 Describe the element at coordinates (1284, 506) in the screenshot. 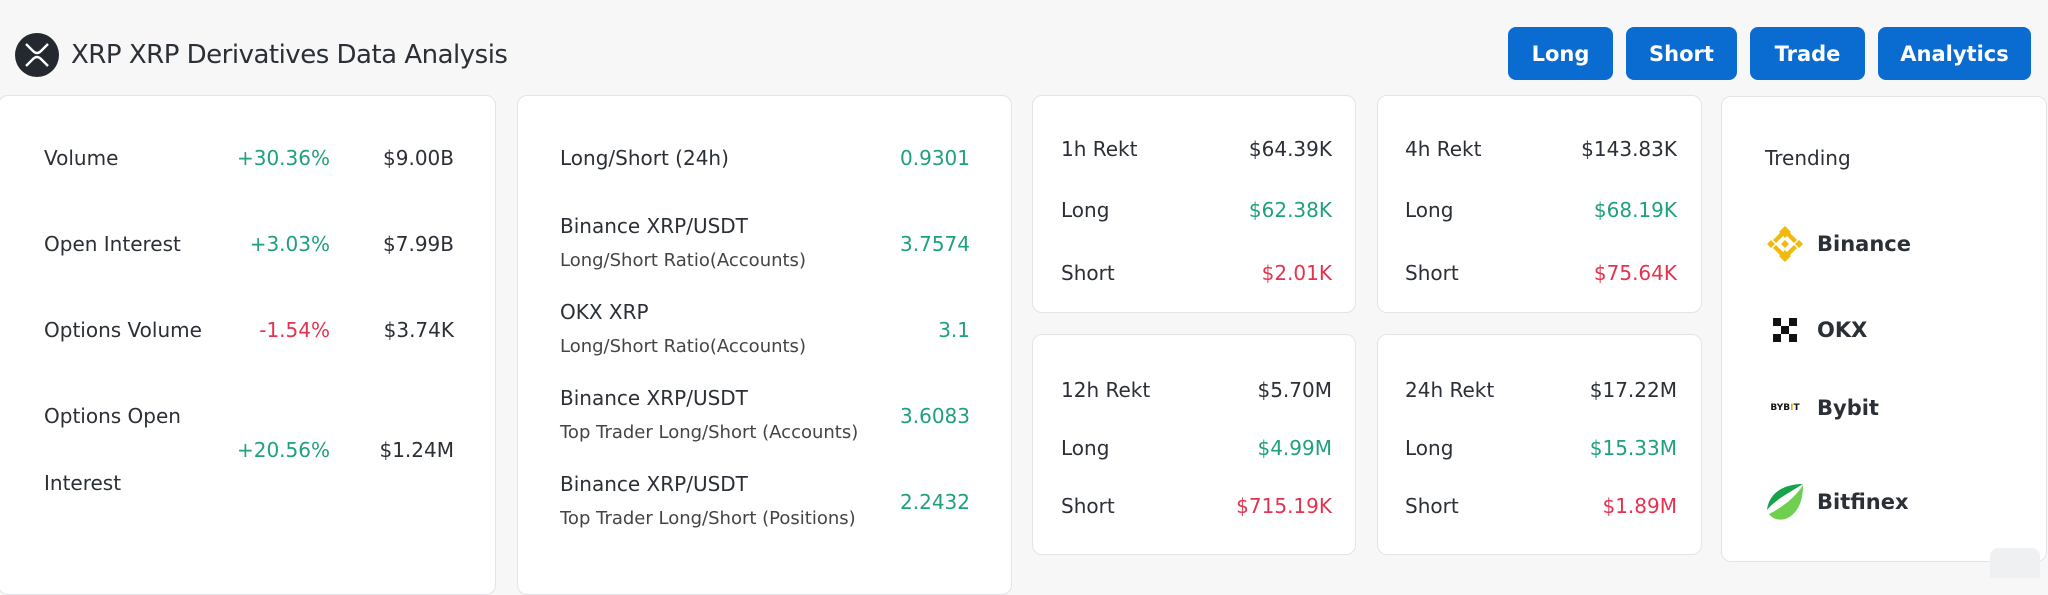

I see `rekt-short-value: $715.19K` at that location.